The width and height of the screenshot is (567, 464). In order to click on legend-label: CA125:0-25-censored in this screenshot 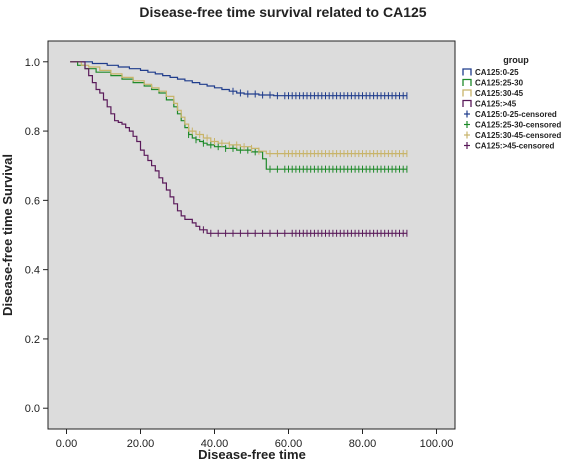, I will do `click(516, 114)`.